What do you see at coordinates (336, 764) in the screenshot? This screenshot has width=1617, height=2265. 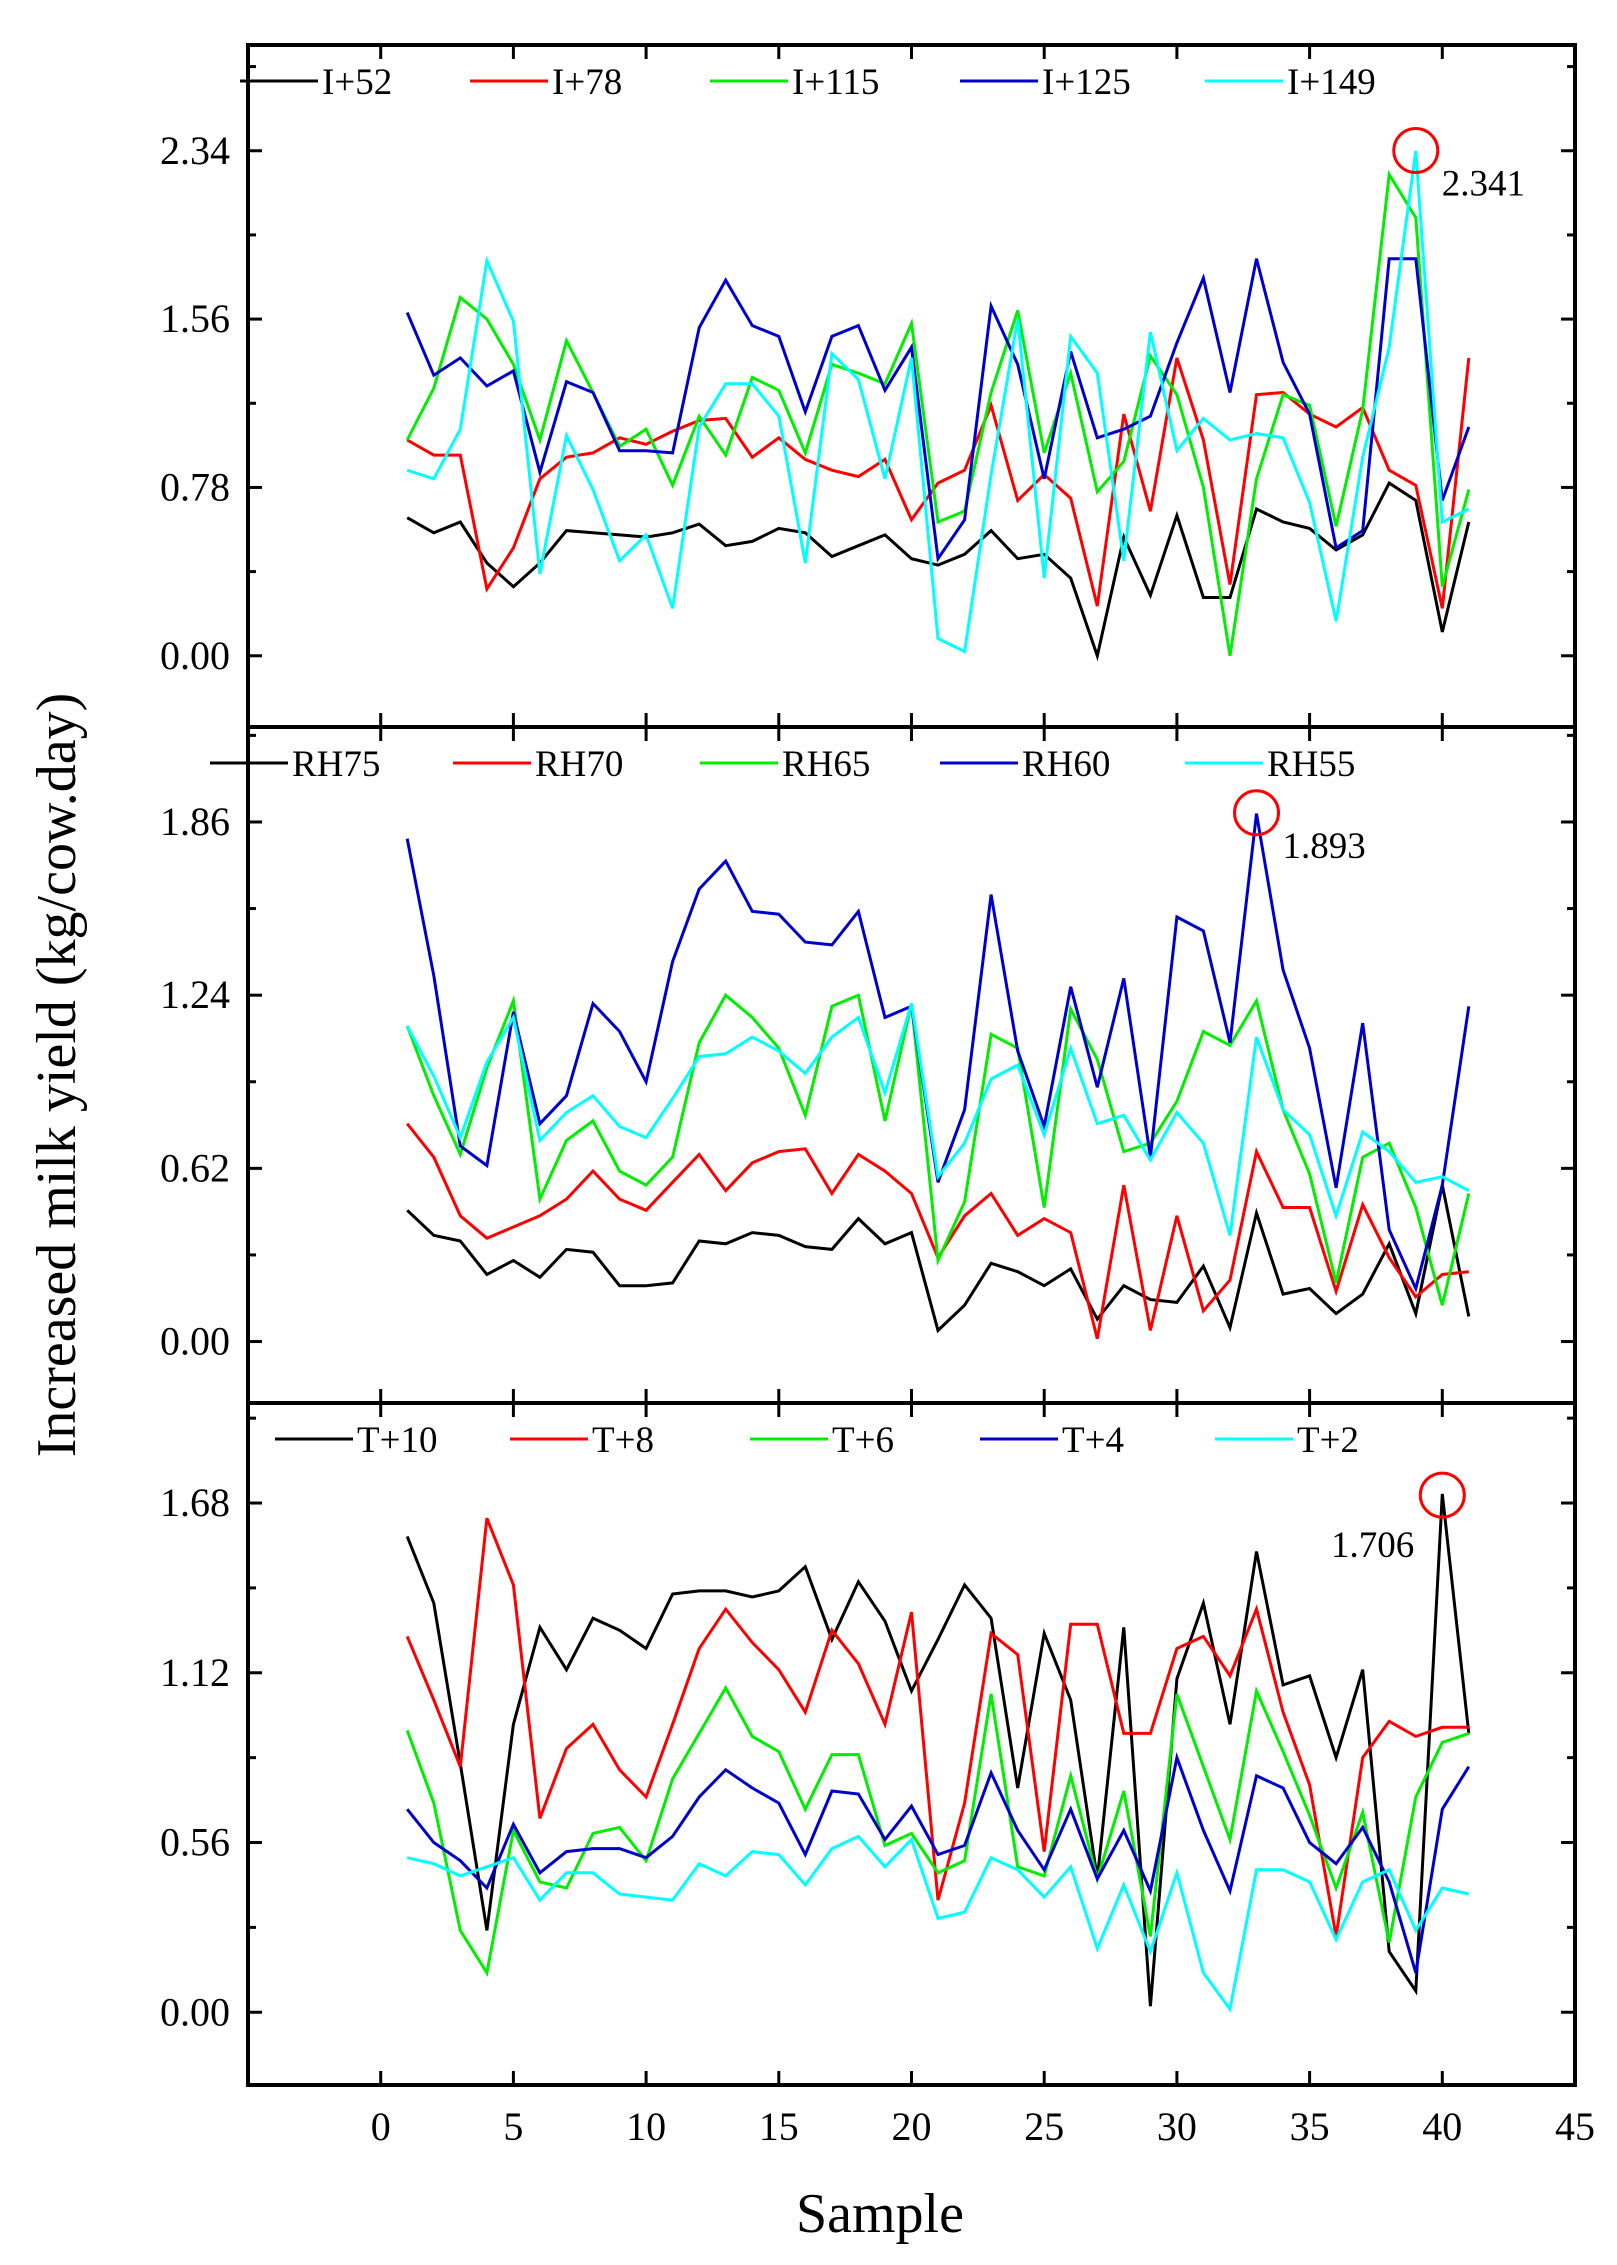 I see `legend-label: RH75` at bounding box center [336, 764].